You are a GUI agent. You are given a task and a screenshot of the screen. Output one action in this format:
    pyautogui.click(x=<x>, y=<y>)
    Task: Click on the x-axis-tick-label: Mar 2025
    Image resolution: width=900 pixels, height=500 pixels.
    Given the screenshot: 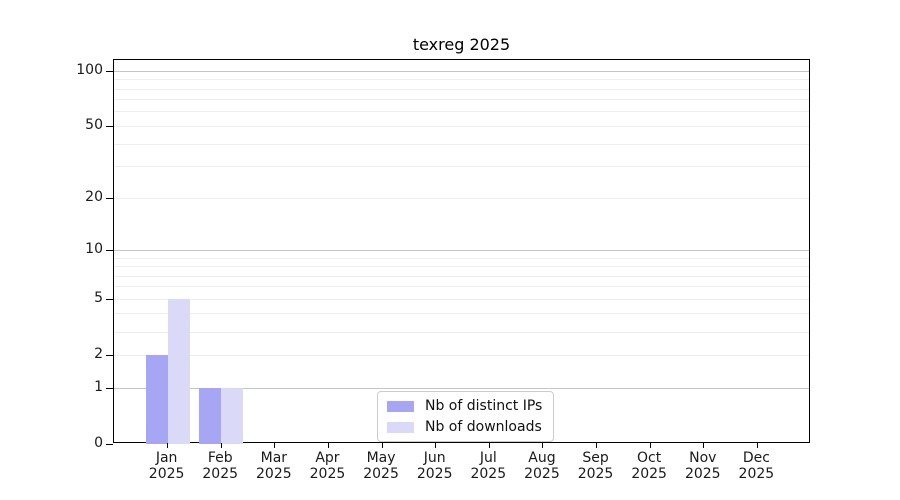 What is the action you would take?
    pyautogui.click(x=274, y=466)
    